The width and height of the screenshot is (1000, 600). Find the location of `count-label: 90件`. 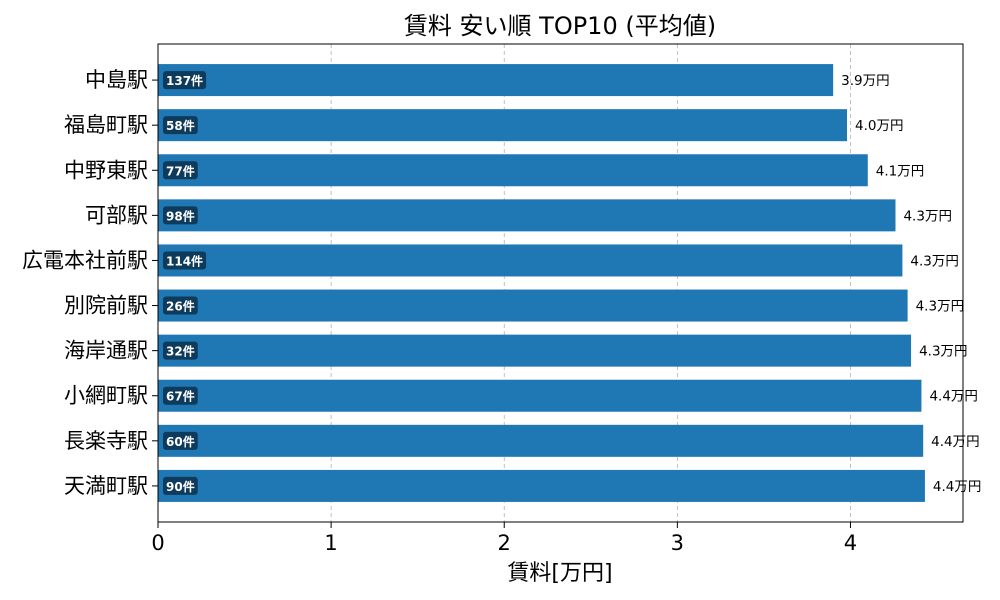

count-label: 90件 is located at coordinates (180, 486).